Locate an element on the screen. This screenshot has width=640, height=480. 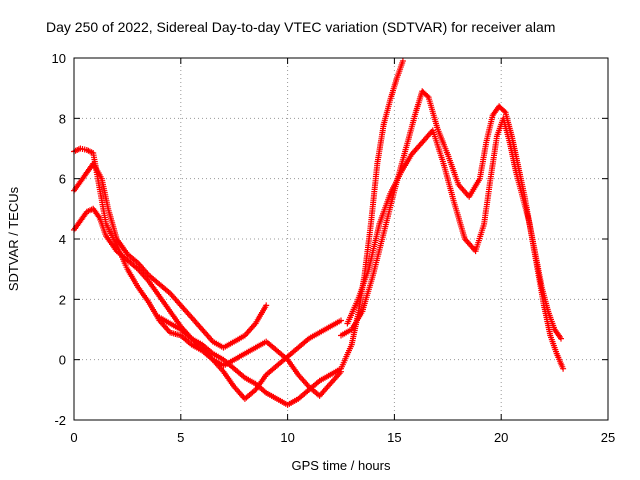
x-tick-label: 10 is located at coordinates (287, 437).